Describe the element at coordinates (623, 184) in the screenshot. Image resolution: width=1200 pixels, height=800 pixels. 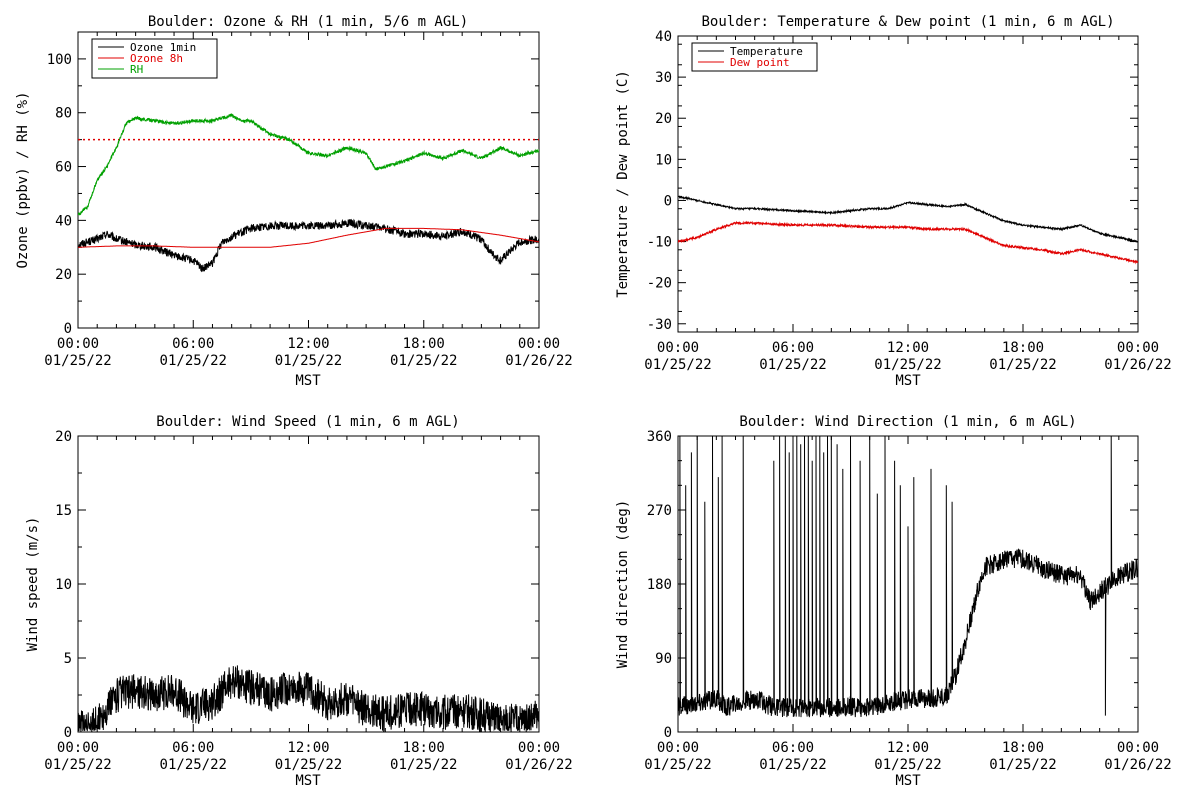
I see `y-axis-label: Temperature / Dew point (C)` at that location.